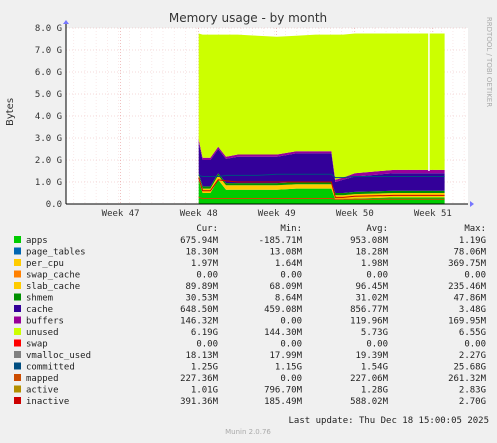  What do you see at coordinates (285, 253) in the screenshot?
I see `legend-min-value: 13.08M` at bounding box center [285, 253].